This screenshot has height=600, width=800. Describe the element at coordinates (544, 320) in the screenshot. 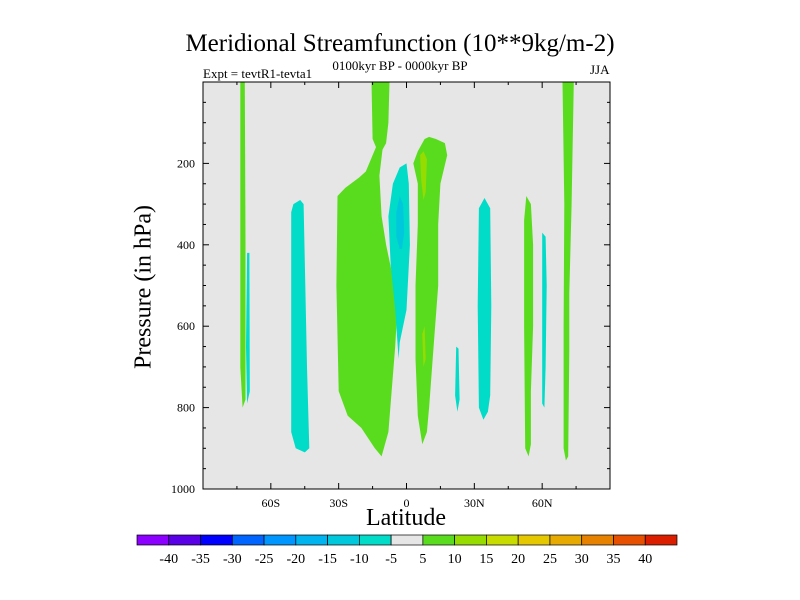

I see `contour-region-cyan-strip-61N` at that location.